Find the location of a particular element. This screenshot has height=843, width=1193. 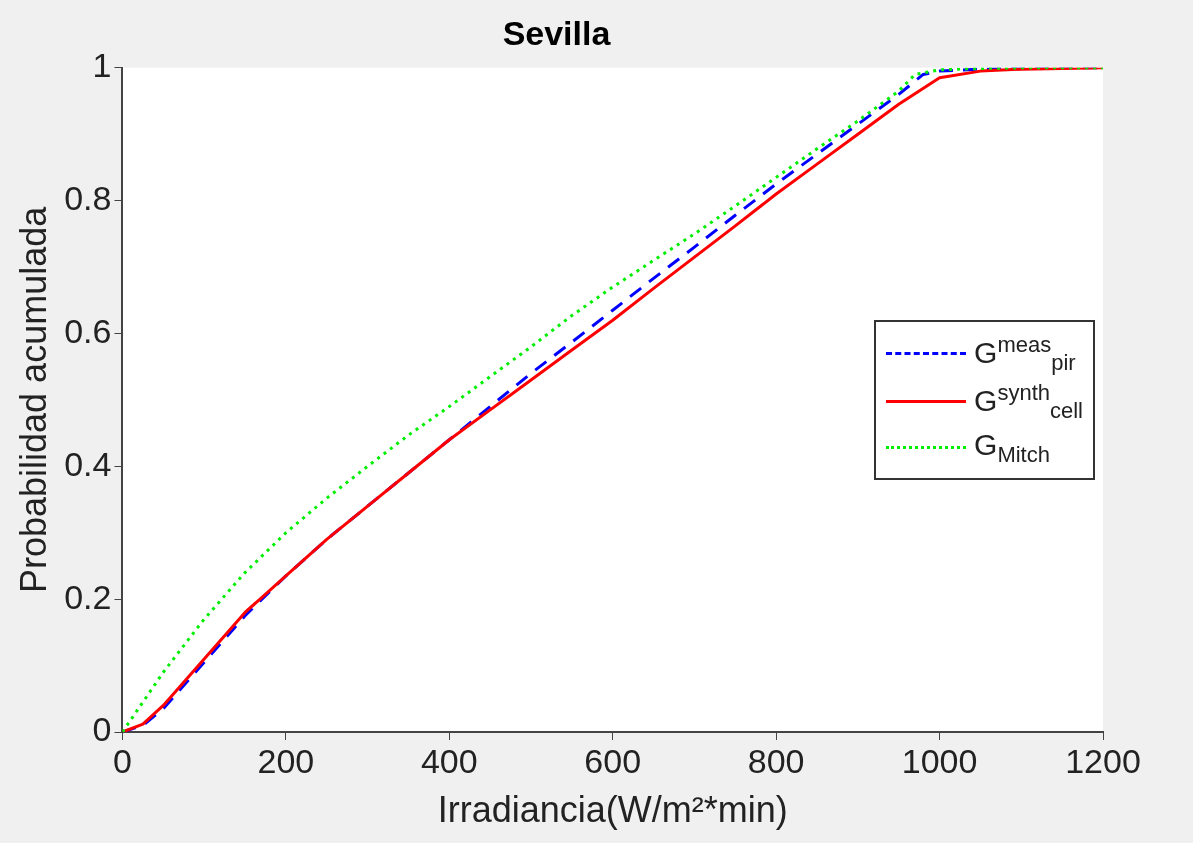

x-tick-label: 1000 is located at coordinates (939, 760).